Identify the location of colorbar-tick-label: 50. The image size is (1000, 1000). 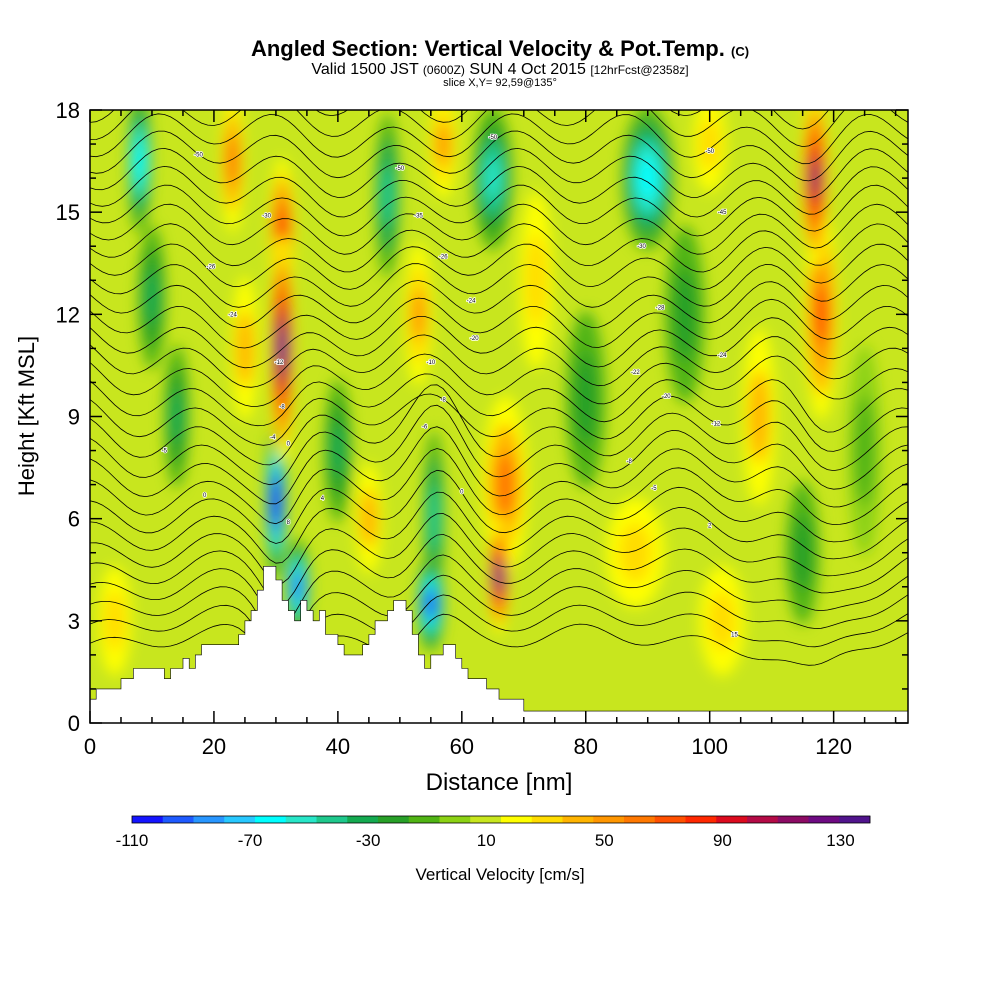
(604, 840).